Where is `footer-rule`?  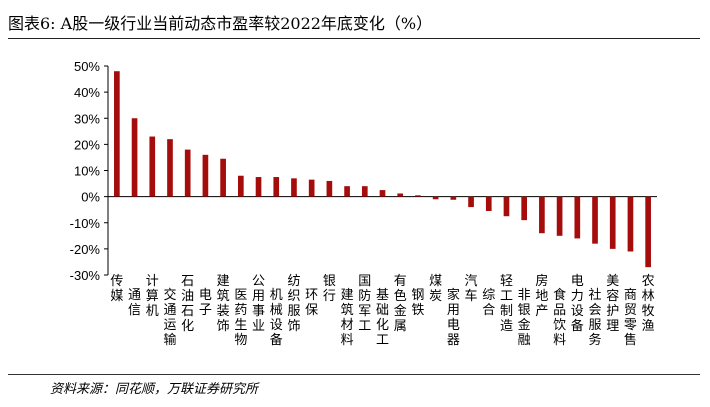 footer-rule is located at coordinates (354, 374).